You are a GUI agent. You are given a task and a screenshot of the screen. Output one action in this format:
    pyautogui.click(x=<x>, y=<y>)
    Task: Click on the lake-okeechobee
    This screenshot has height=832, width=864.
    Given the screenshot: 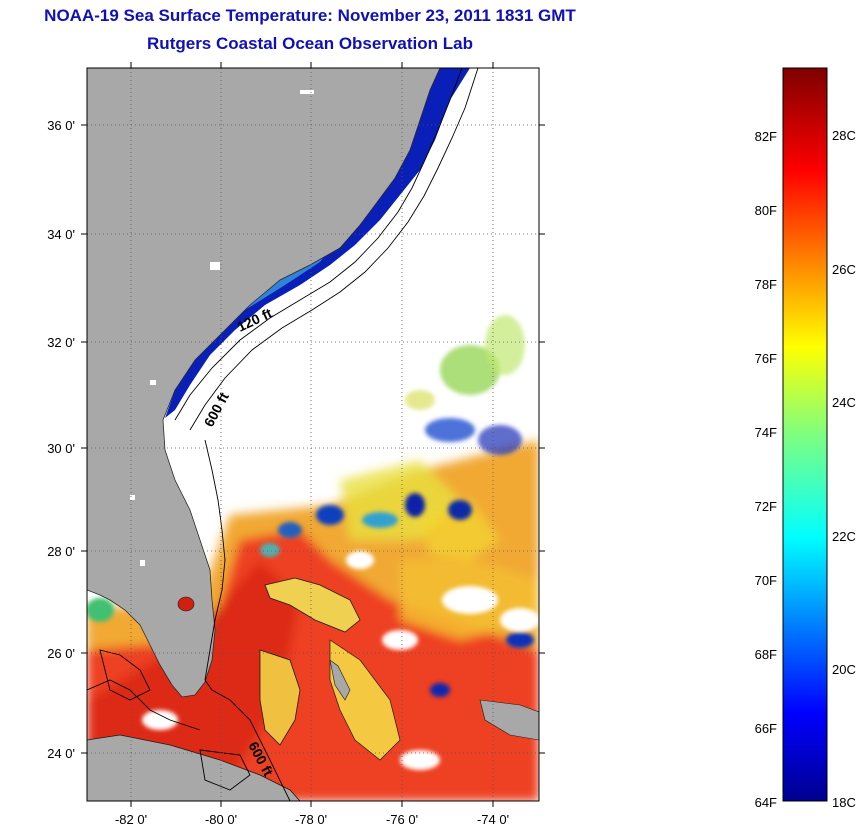 What is the action you would take?
    pyautogui.click(x=186, y=604)
    